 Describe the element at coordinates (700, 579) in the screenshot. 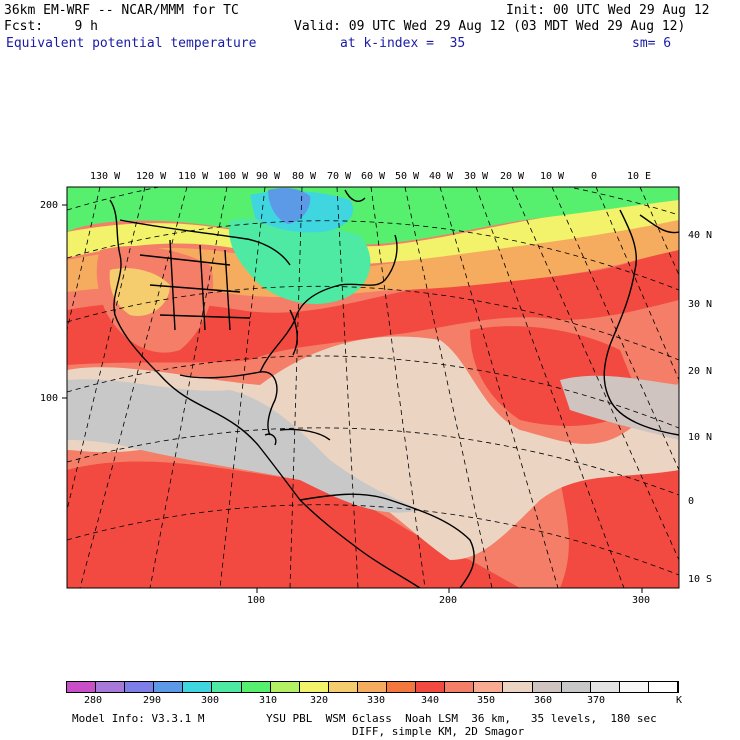

I see `lat-label: 10 S` at that location.